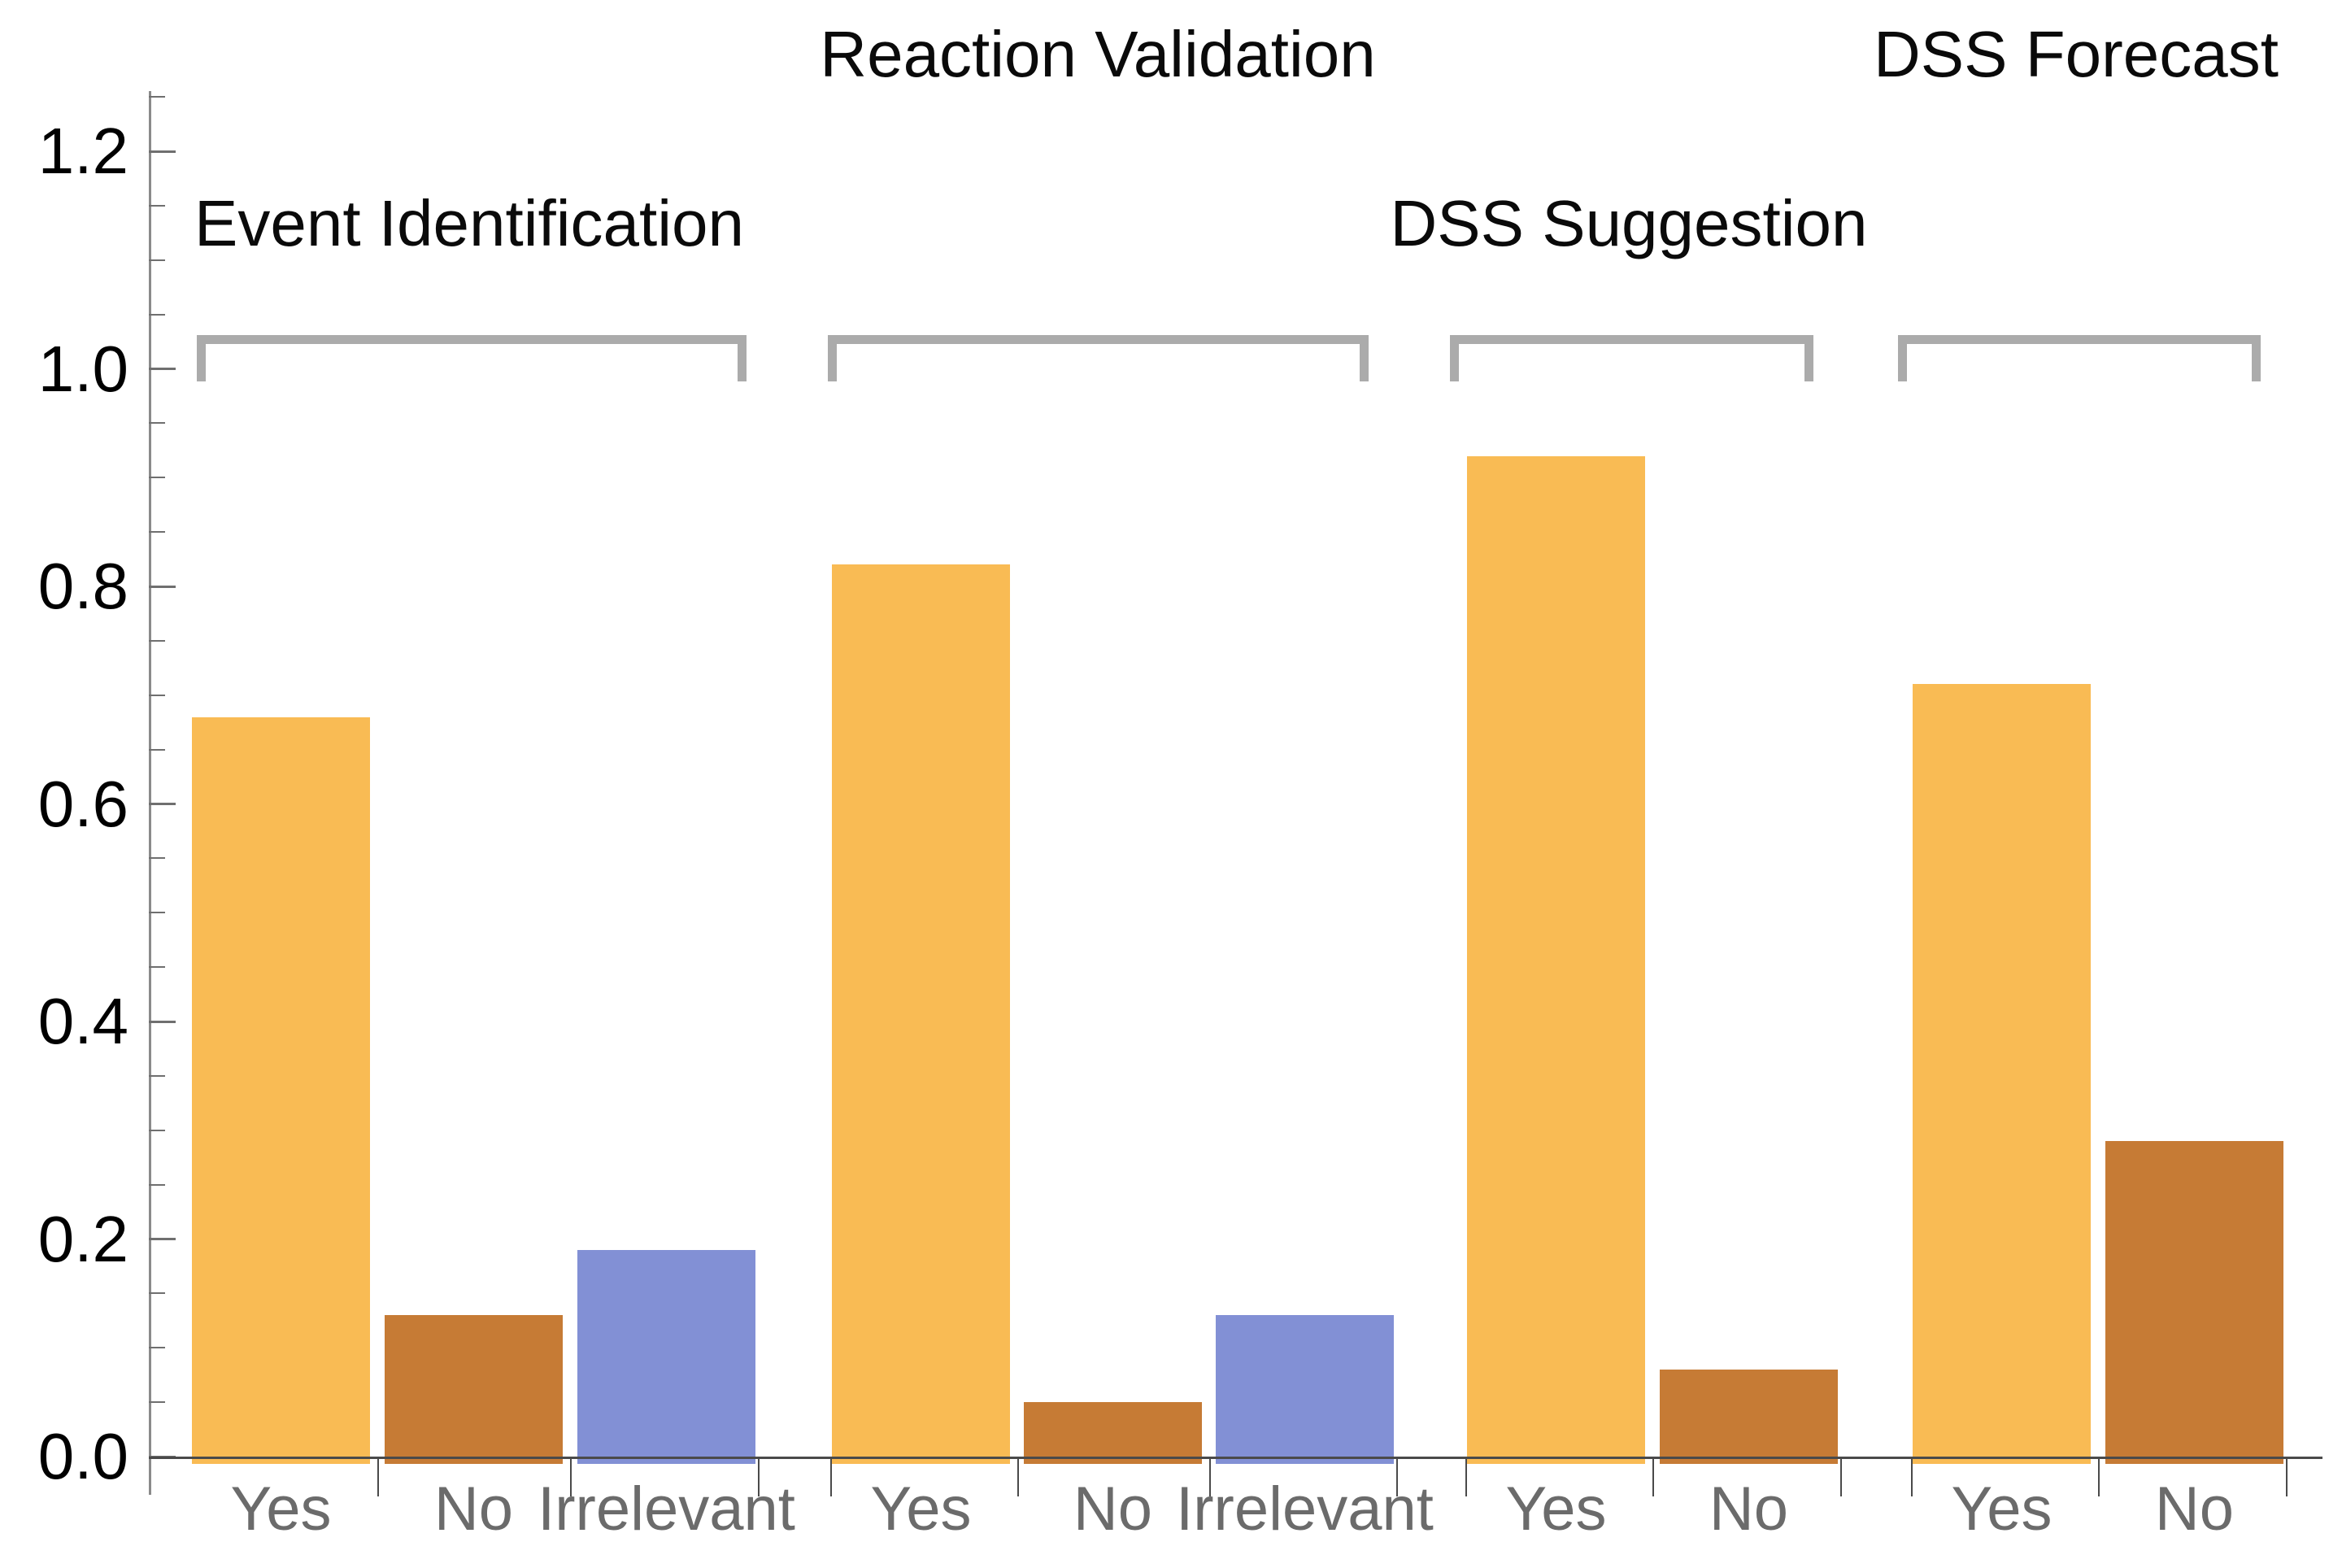 Image resolution: width=2342 pixels, height=1568 pixels. I want to click on x-axis-line, so click(1236, 1458).